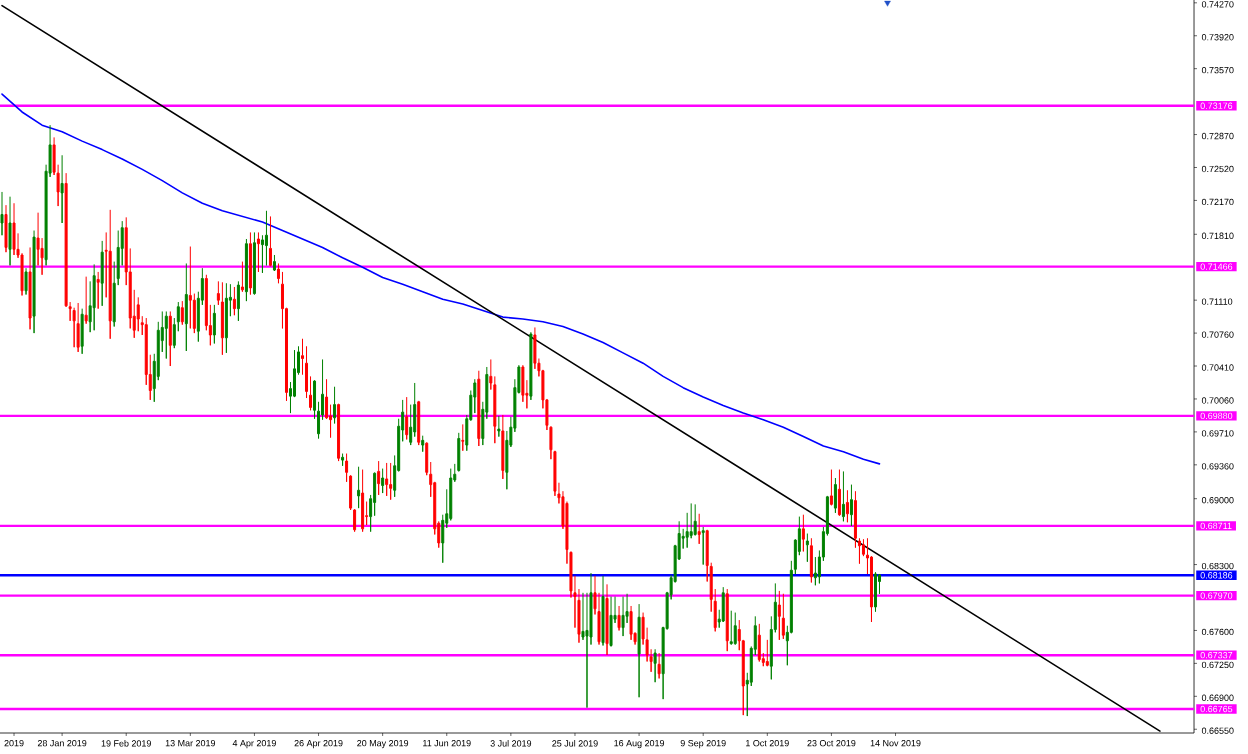  What do you see at coordinates (1217, 235) in the screenshot?
I see `y-tick-label: 0.71810` at bounding box center [1217, 235].